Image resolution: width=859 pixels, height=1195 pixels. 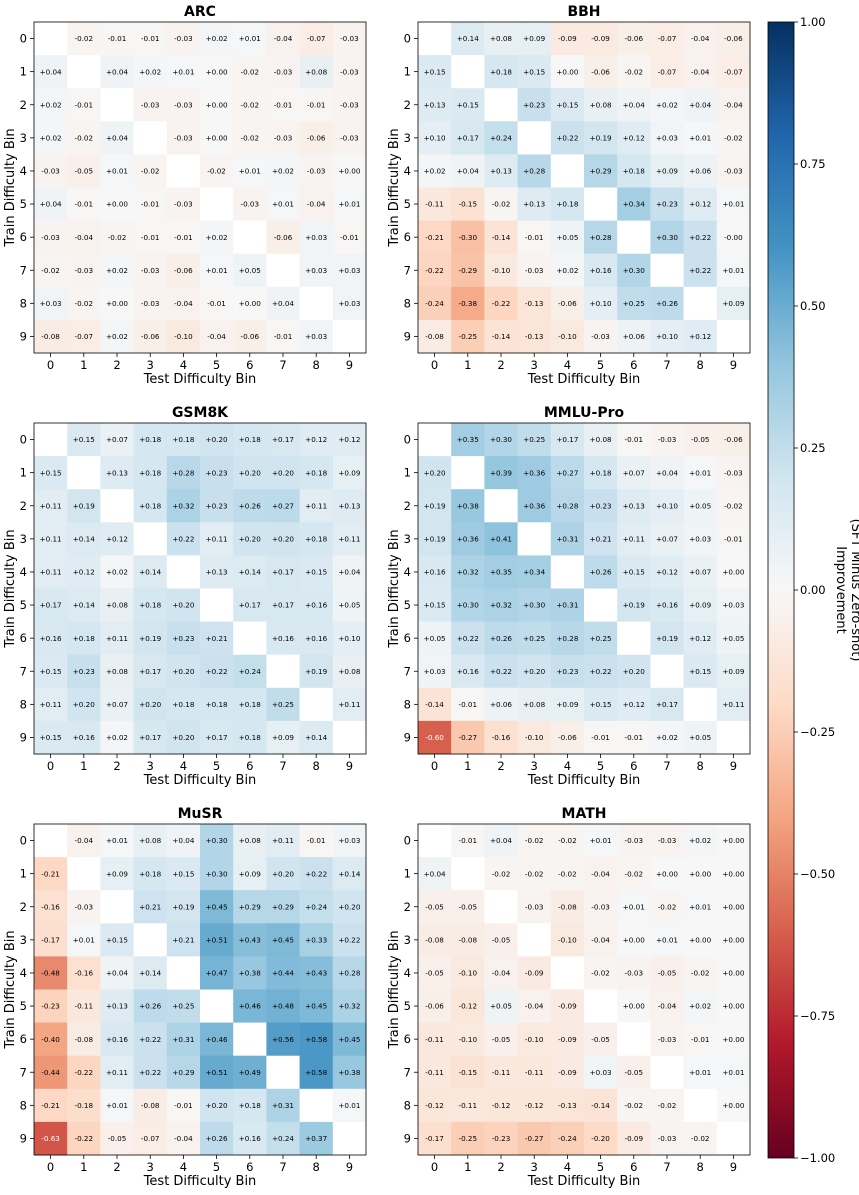 I want to click on heatmap-cell-label: +0.20, so click(x=250, y=472).